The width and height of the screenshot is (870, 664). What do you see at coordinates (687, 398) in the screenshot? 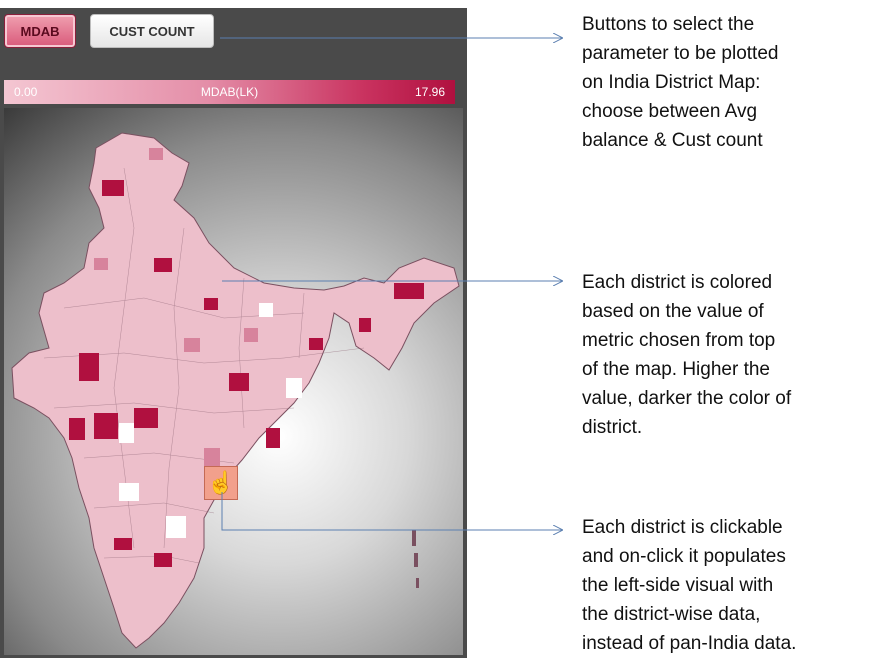
I see `annotation-line: value, darker the color of` at bounding box center [687, 398].